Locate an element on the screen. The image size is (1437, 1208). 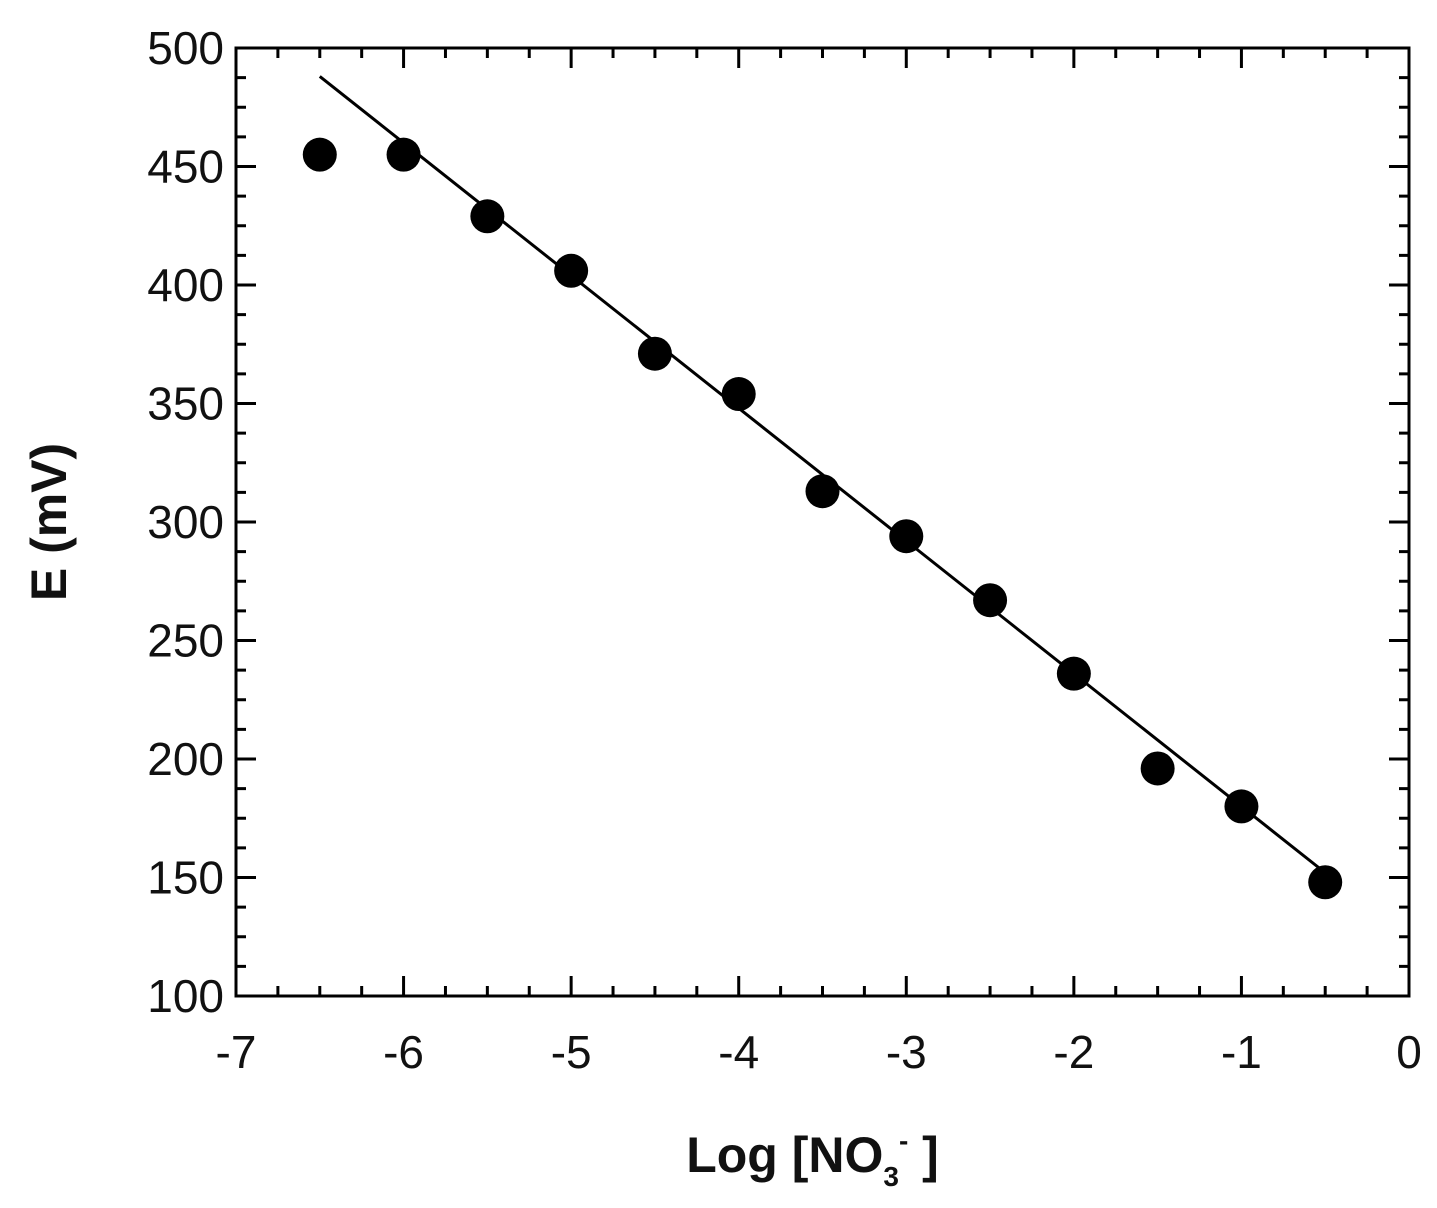
x-tick-label: -2 is located at coordinates (1073, 1052).